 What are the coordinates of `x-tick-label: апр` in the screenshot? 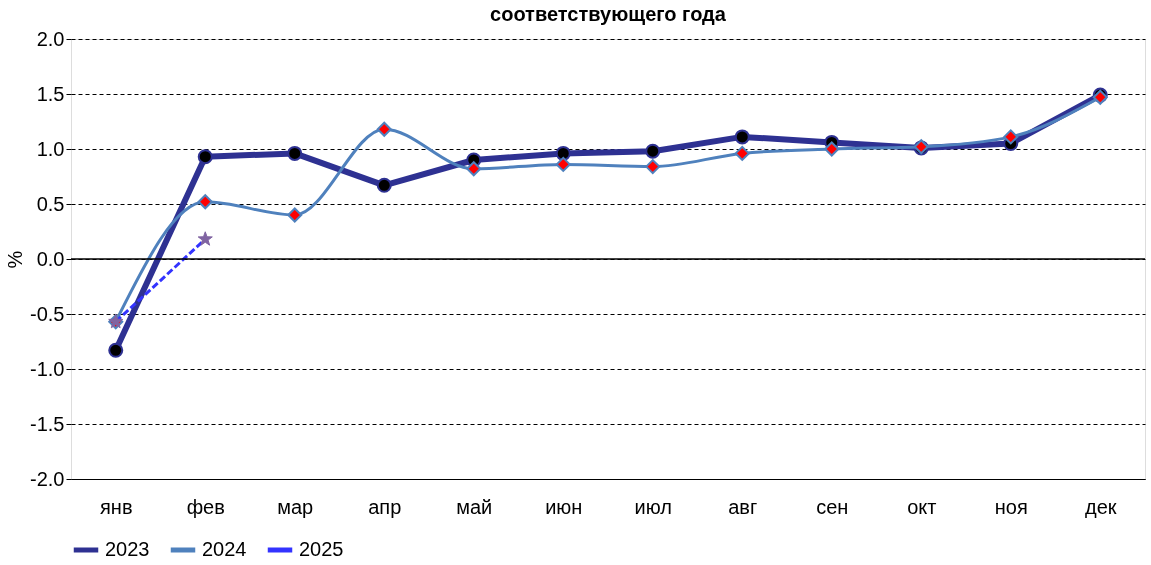 It's located at (385, 506).